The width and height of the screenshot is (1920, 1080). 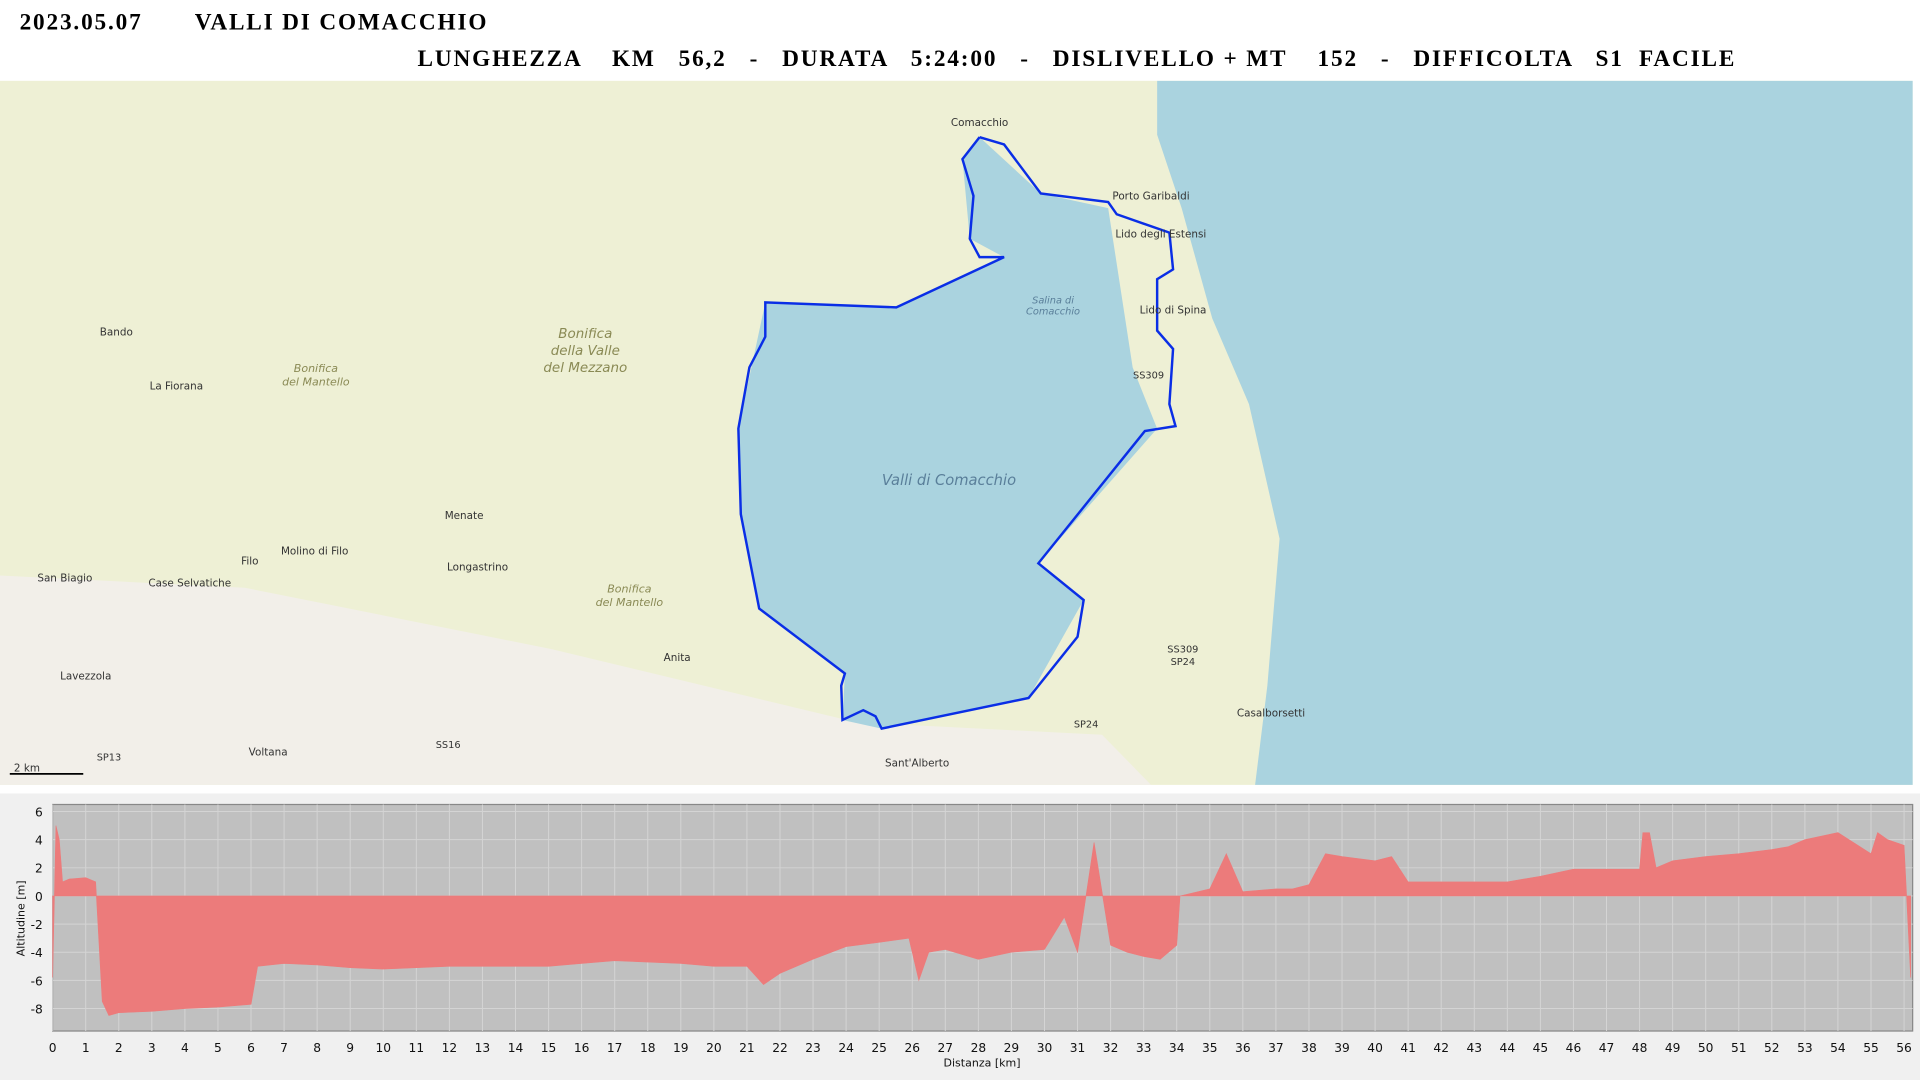 What do you see at coordinates (1574, 1048) in the screenshot?
I see `x-tick-label: 46` at bounding box center [1574, 1048].